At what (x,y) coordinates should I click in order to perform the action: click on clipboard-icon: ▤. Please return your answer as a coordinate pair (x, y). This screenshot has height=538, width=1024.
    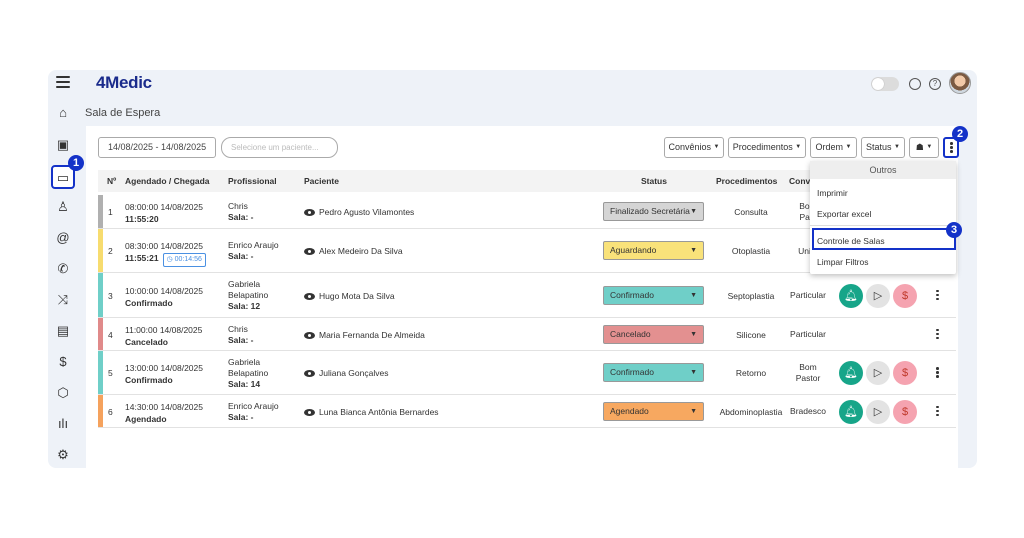
    Looking at the image, I should click on (63, 330).